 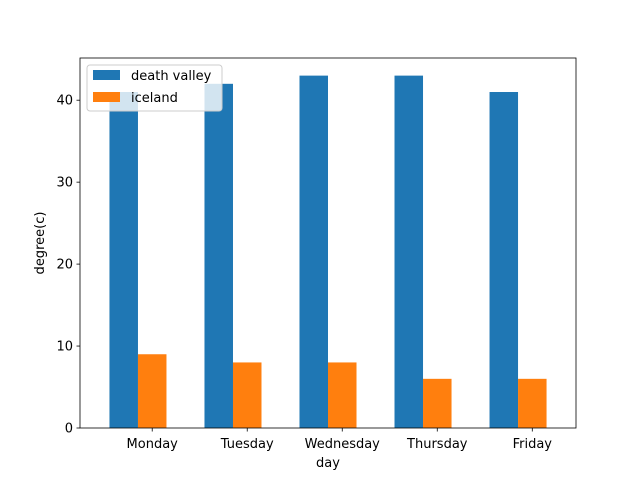 I want to click on bar-death-valley-monday, so click(x=123, y=260).